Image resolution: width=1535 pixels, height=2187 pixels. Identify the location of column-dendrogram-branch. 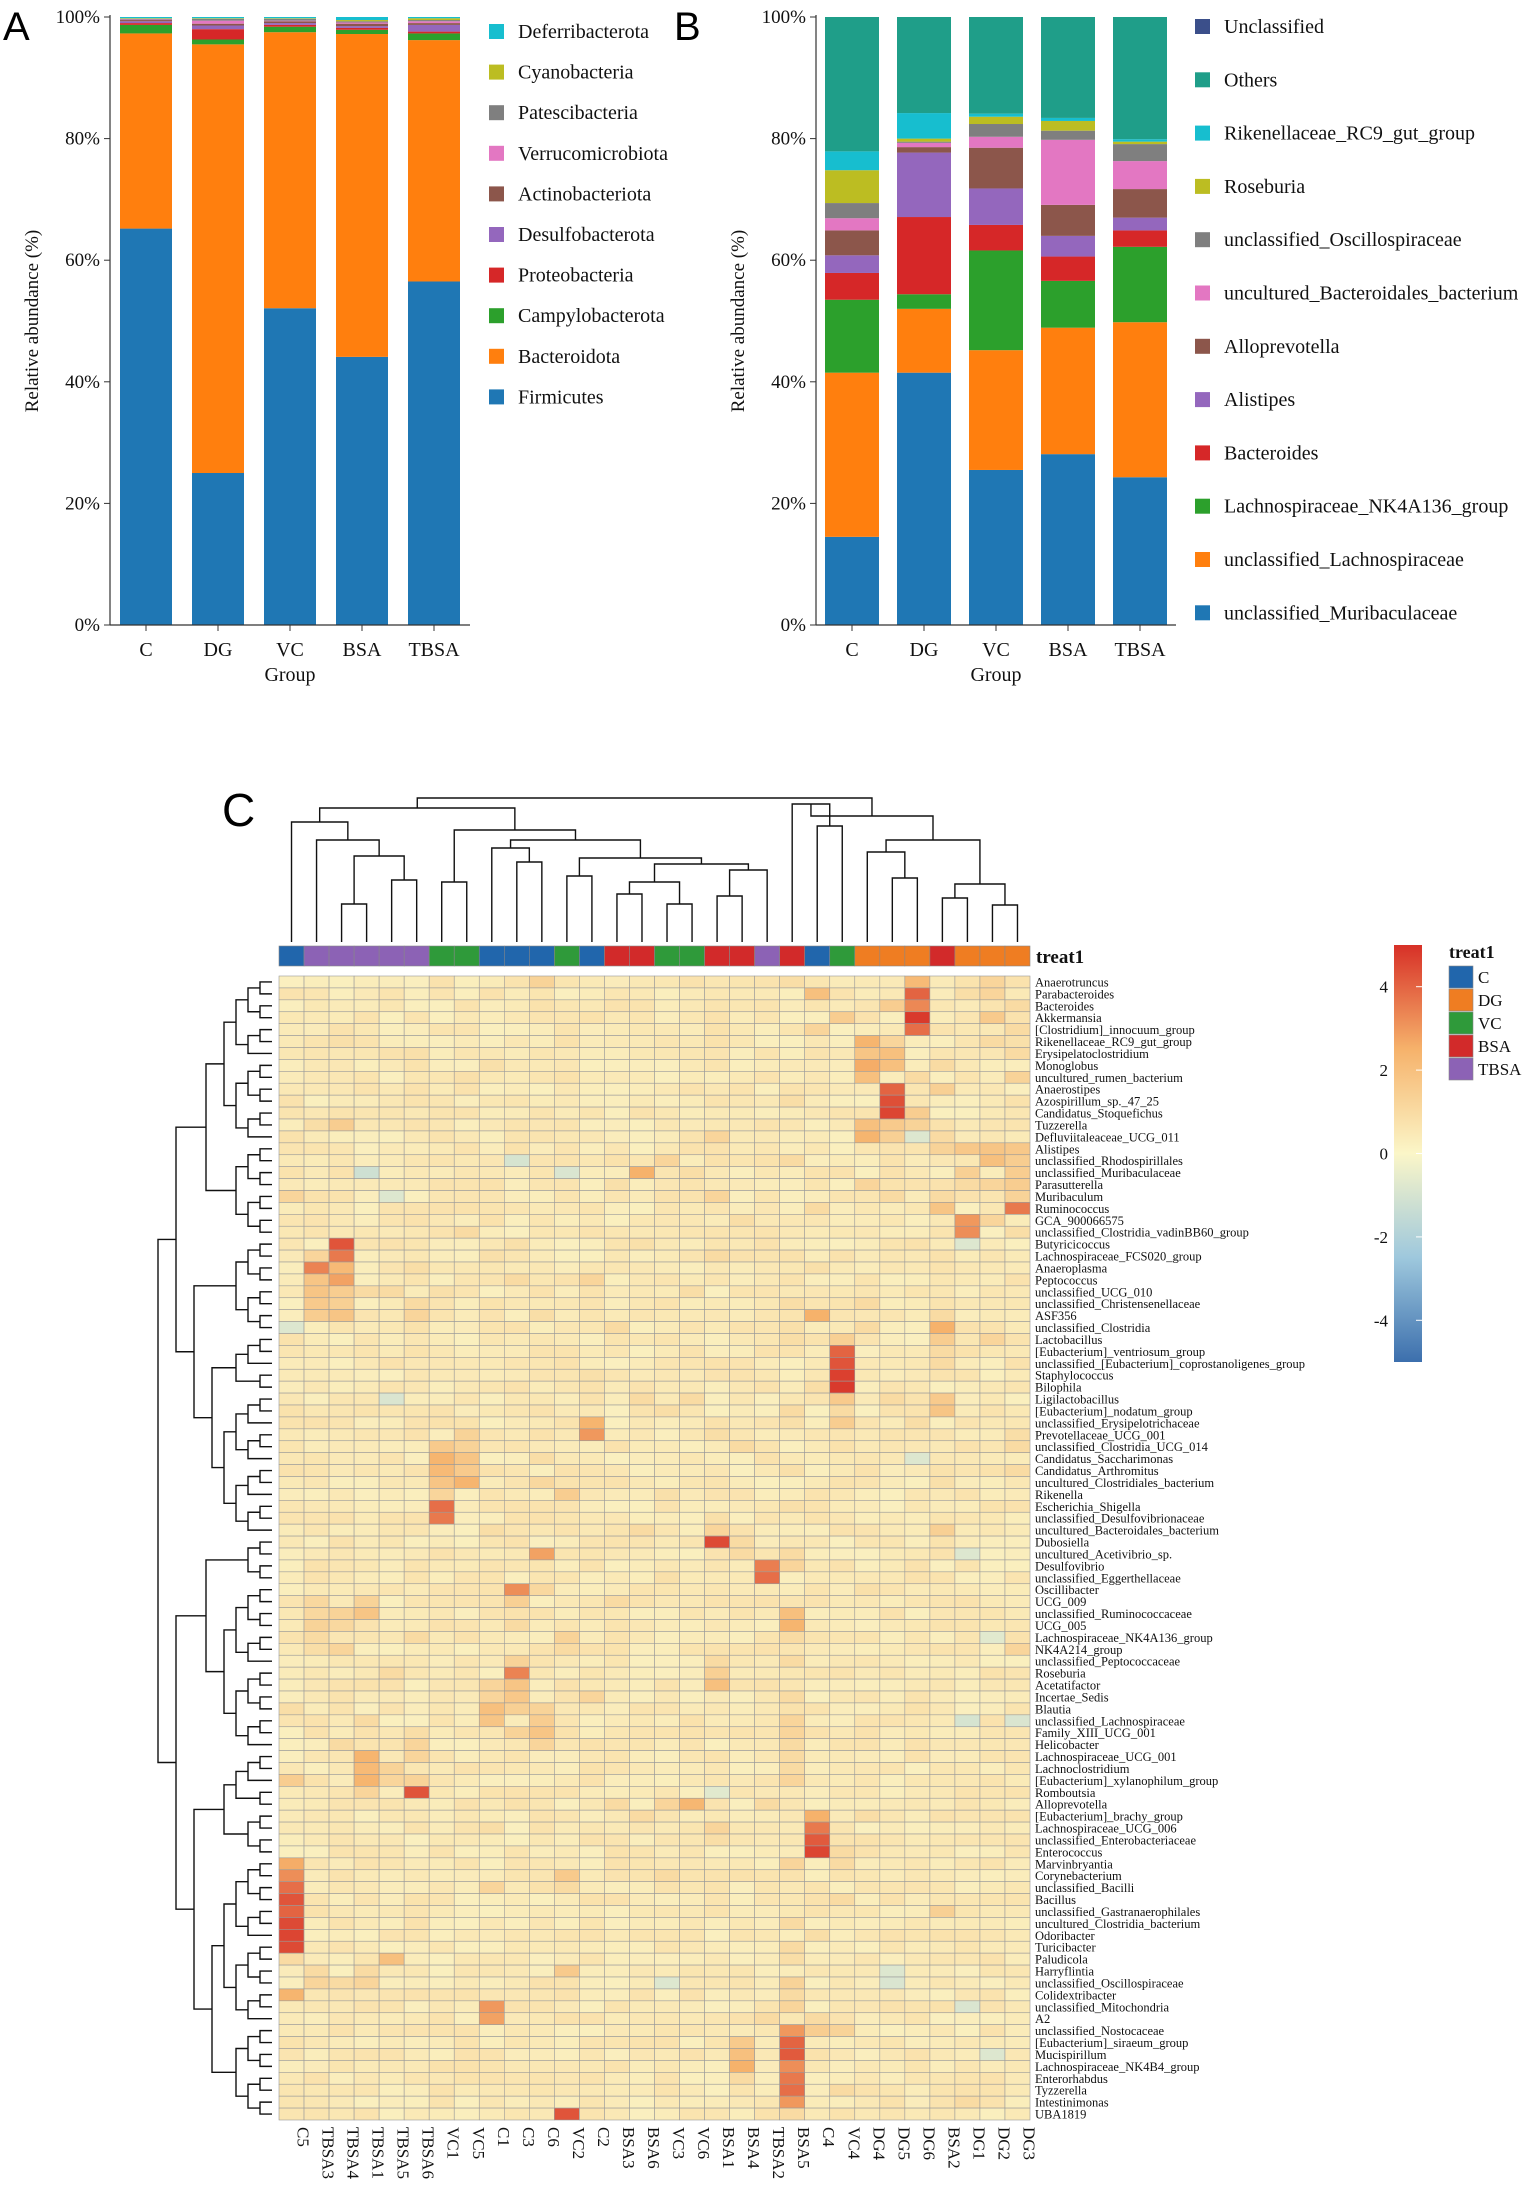
(748, 905).